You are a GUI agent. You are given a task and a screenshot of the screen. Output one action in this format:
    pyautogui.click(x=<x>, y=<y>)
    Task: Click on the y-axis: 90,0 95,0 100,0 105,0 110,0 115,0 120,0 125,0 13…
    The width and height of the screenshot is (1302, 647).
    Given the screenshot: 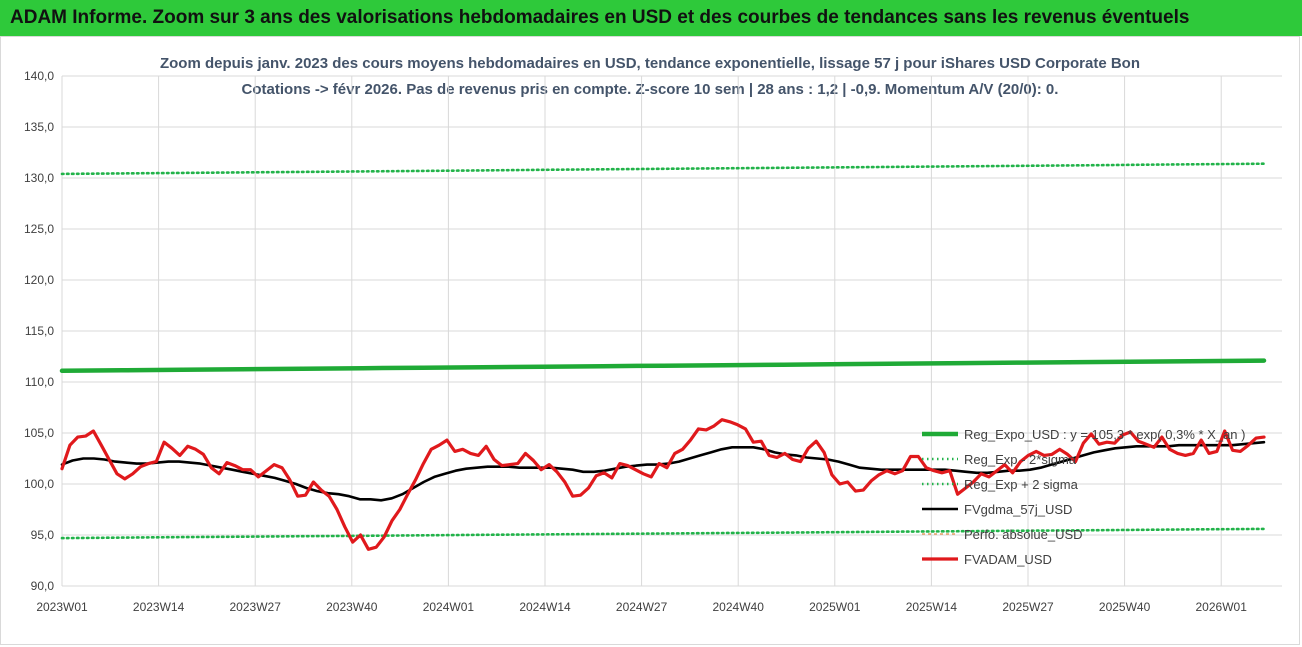 What is the action you would take?
    pyautogui.click(x=39, y=331)
    